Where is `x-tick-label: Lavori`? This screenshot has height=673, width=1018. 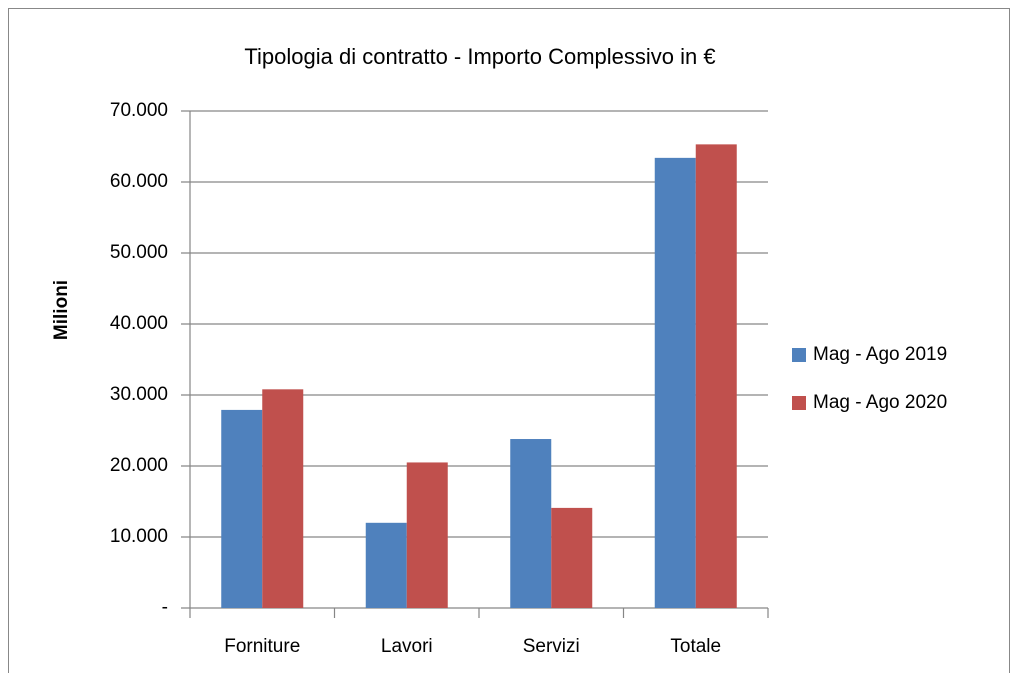
x-tick-label: Lavori is located at coordinates (407, 646).